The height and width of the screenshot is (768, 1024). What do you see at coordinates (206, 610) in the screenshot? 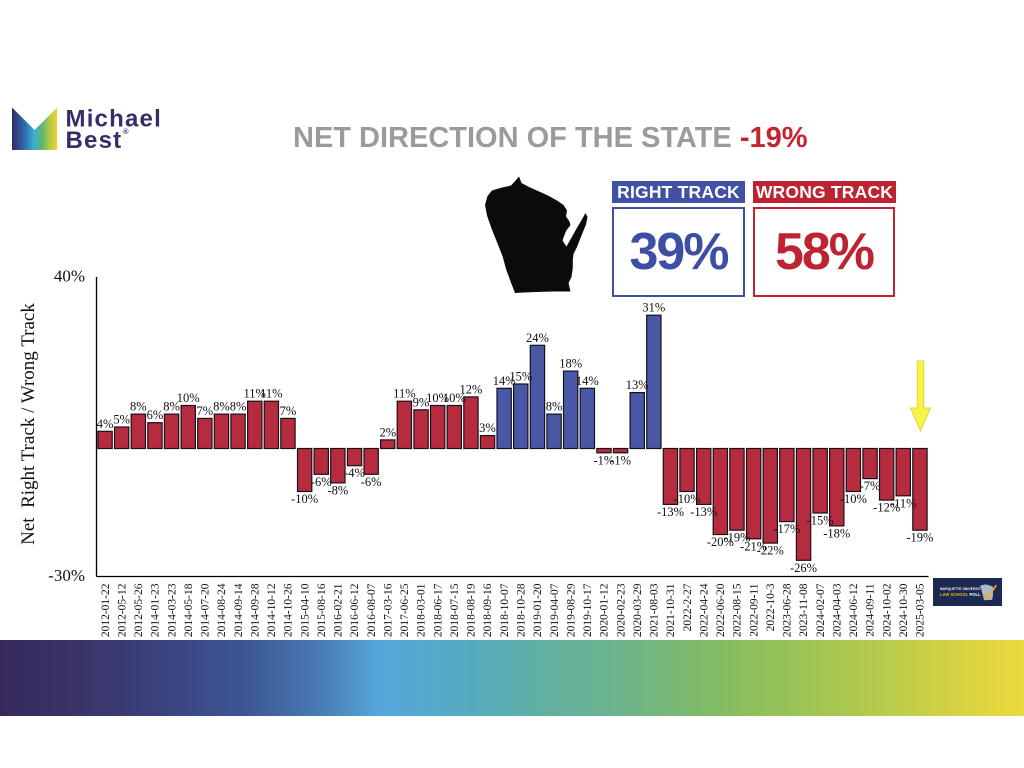
I see `svg-text: 2014-07-20` at bounding box center [206, 610].